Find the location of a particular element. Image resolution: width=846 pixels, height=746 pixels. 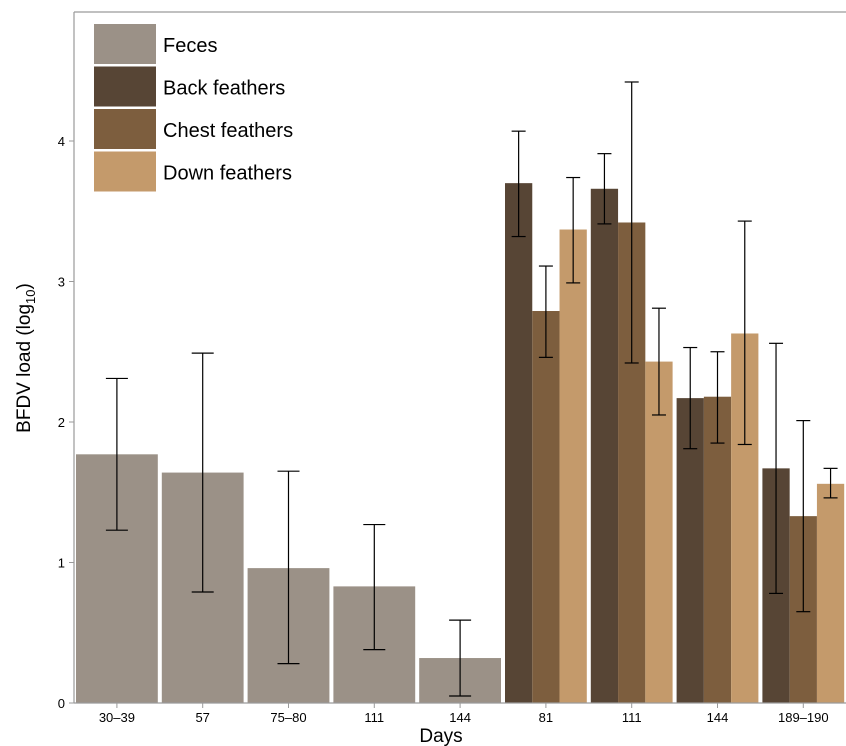

y-tick-label: 1 is located at coordinates (61, 563).